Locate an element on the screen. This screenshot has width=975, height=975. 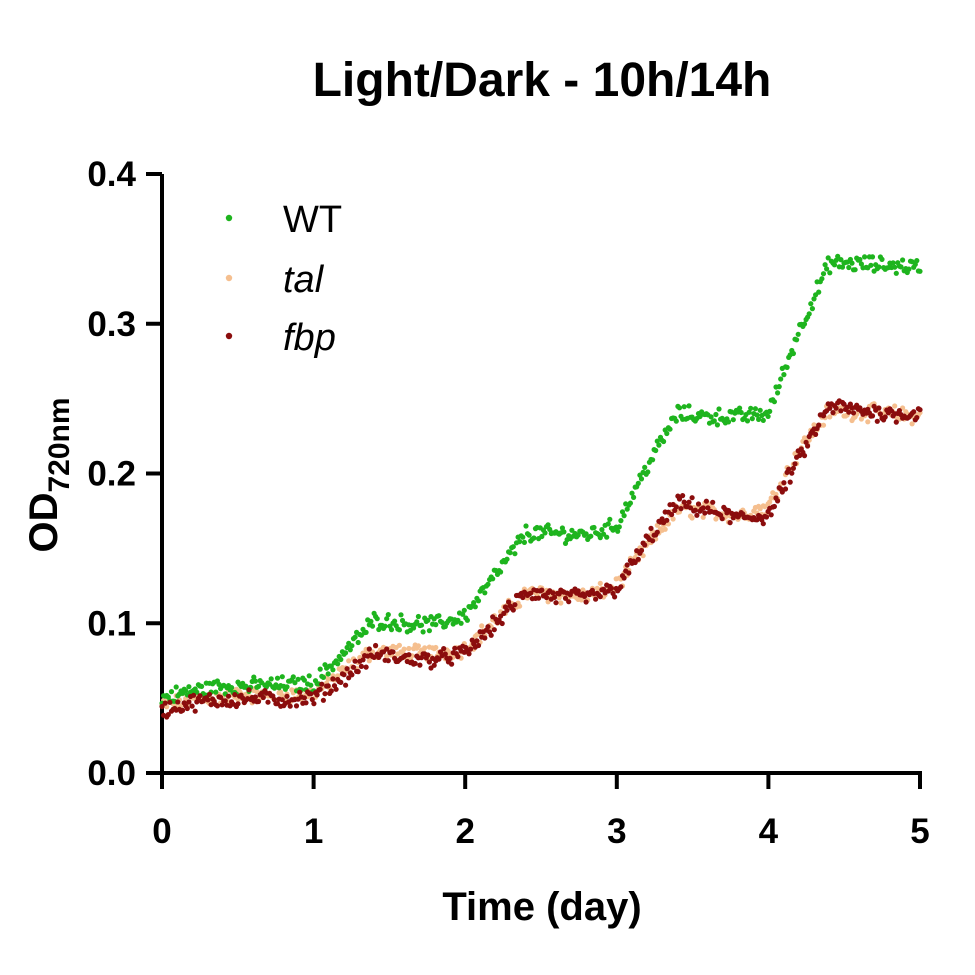
y-tick-label: 0.4 is located at coordinates (111, 174).